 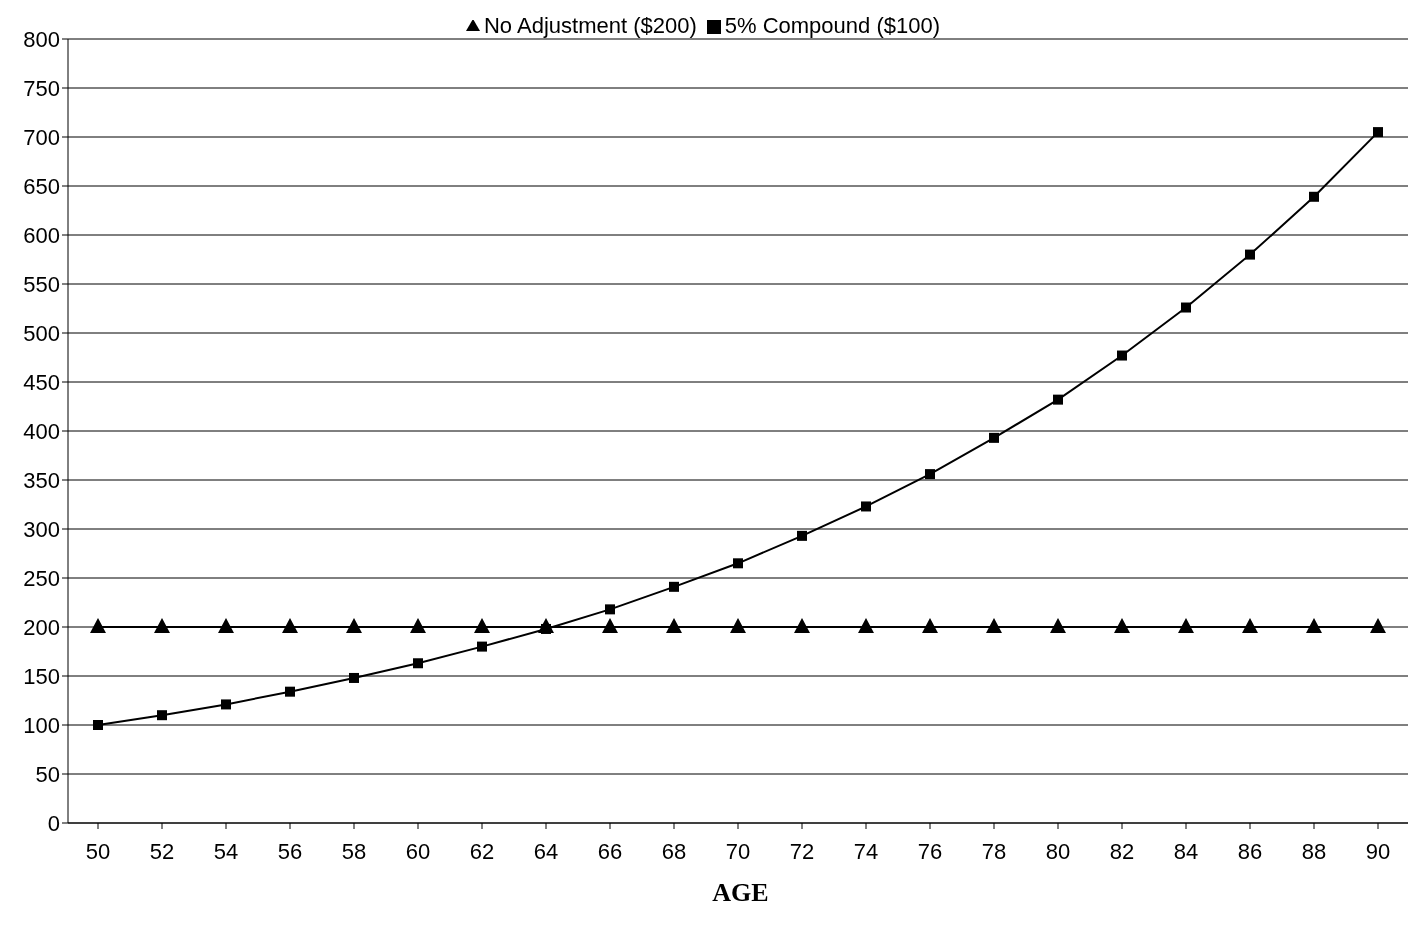 What do you see at coordinates (162, 851) in the screenshot?
I see `x-tick-label: 52` at bounding box center [162, 851].